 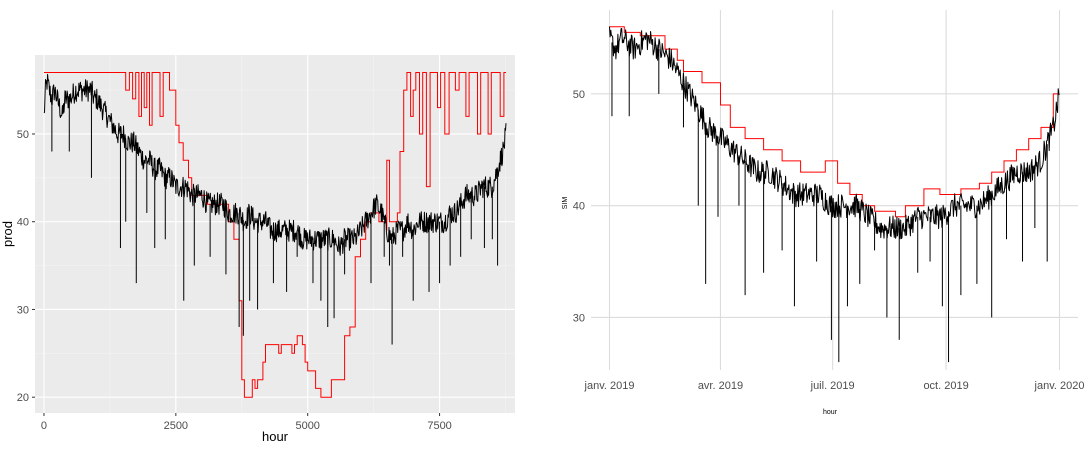 I want to click on x-tick-label: 2500, so click(x=176, y=426).